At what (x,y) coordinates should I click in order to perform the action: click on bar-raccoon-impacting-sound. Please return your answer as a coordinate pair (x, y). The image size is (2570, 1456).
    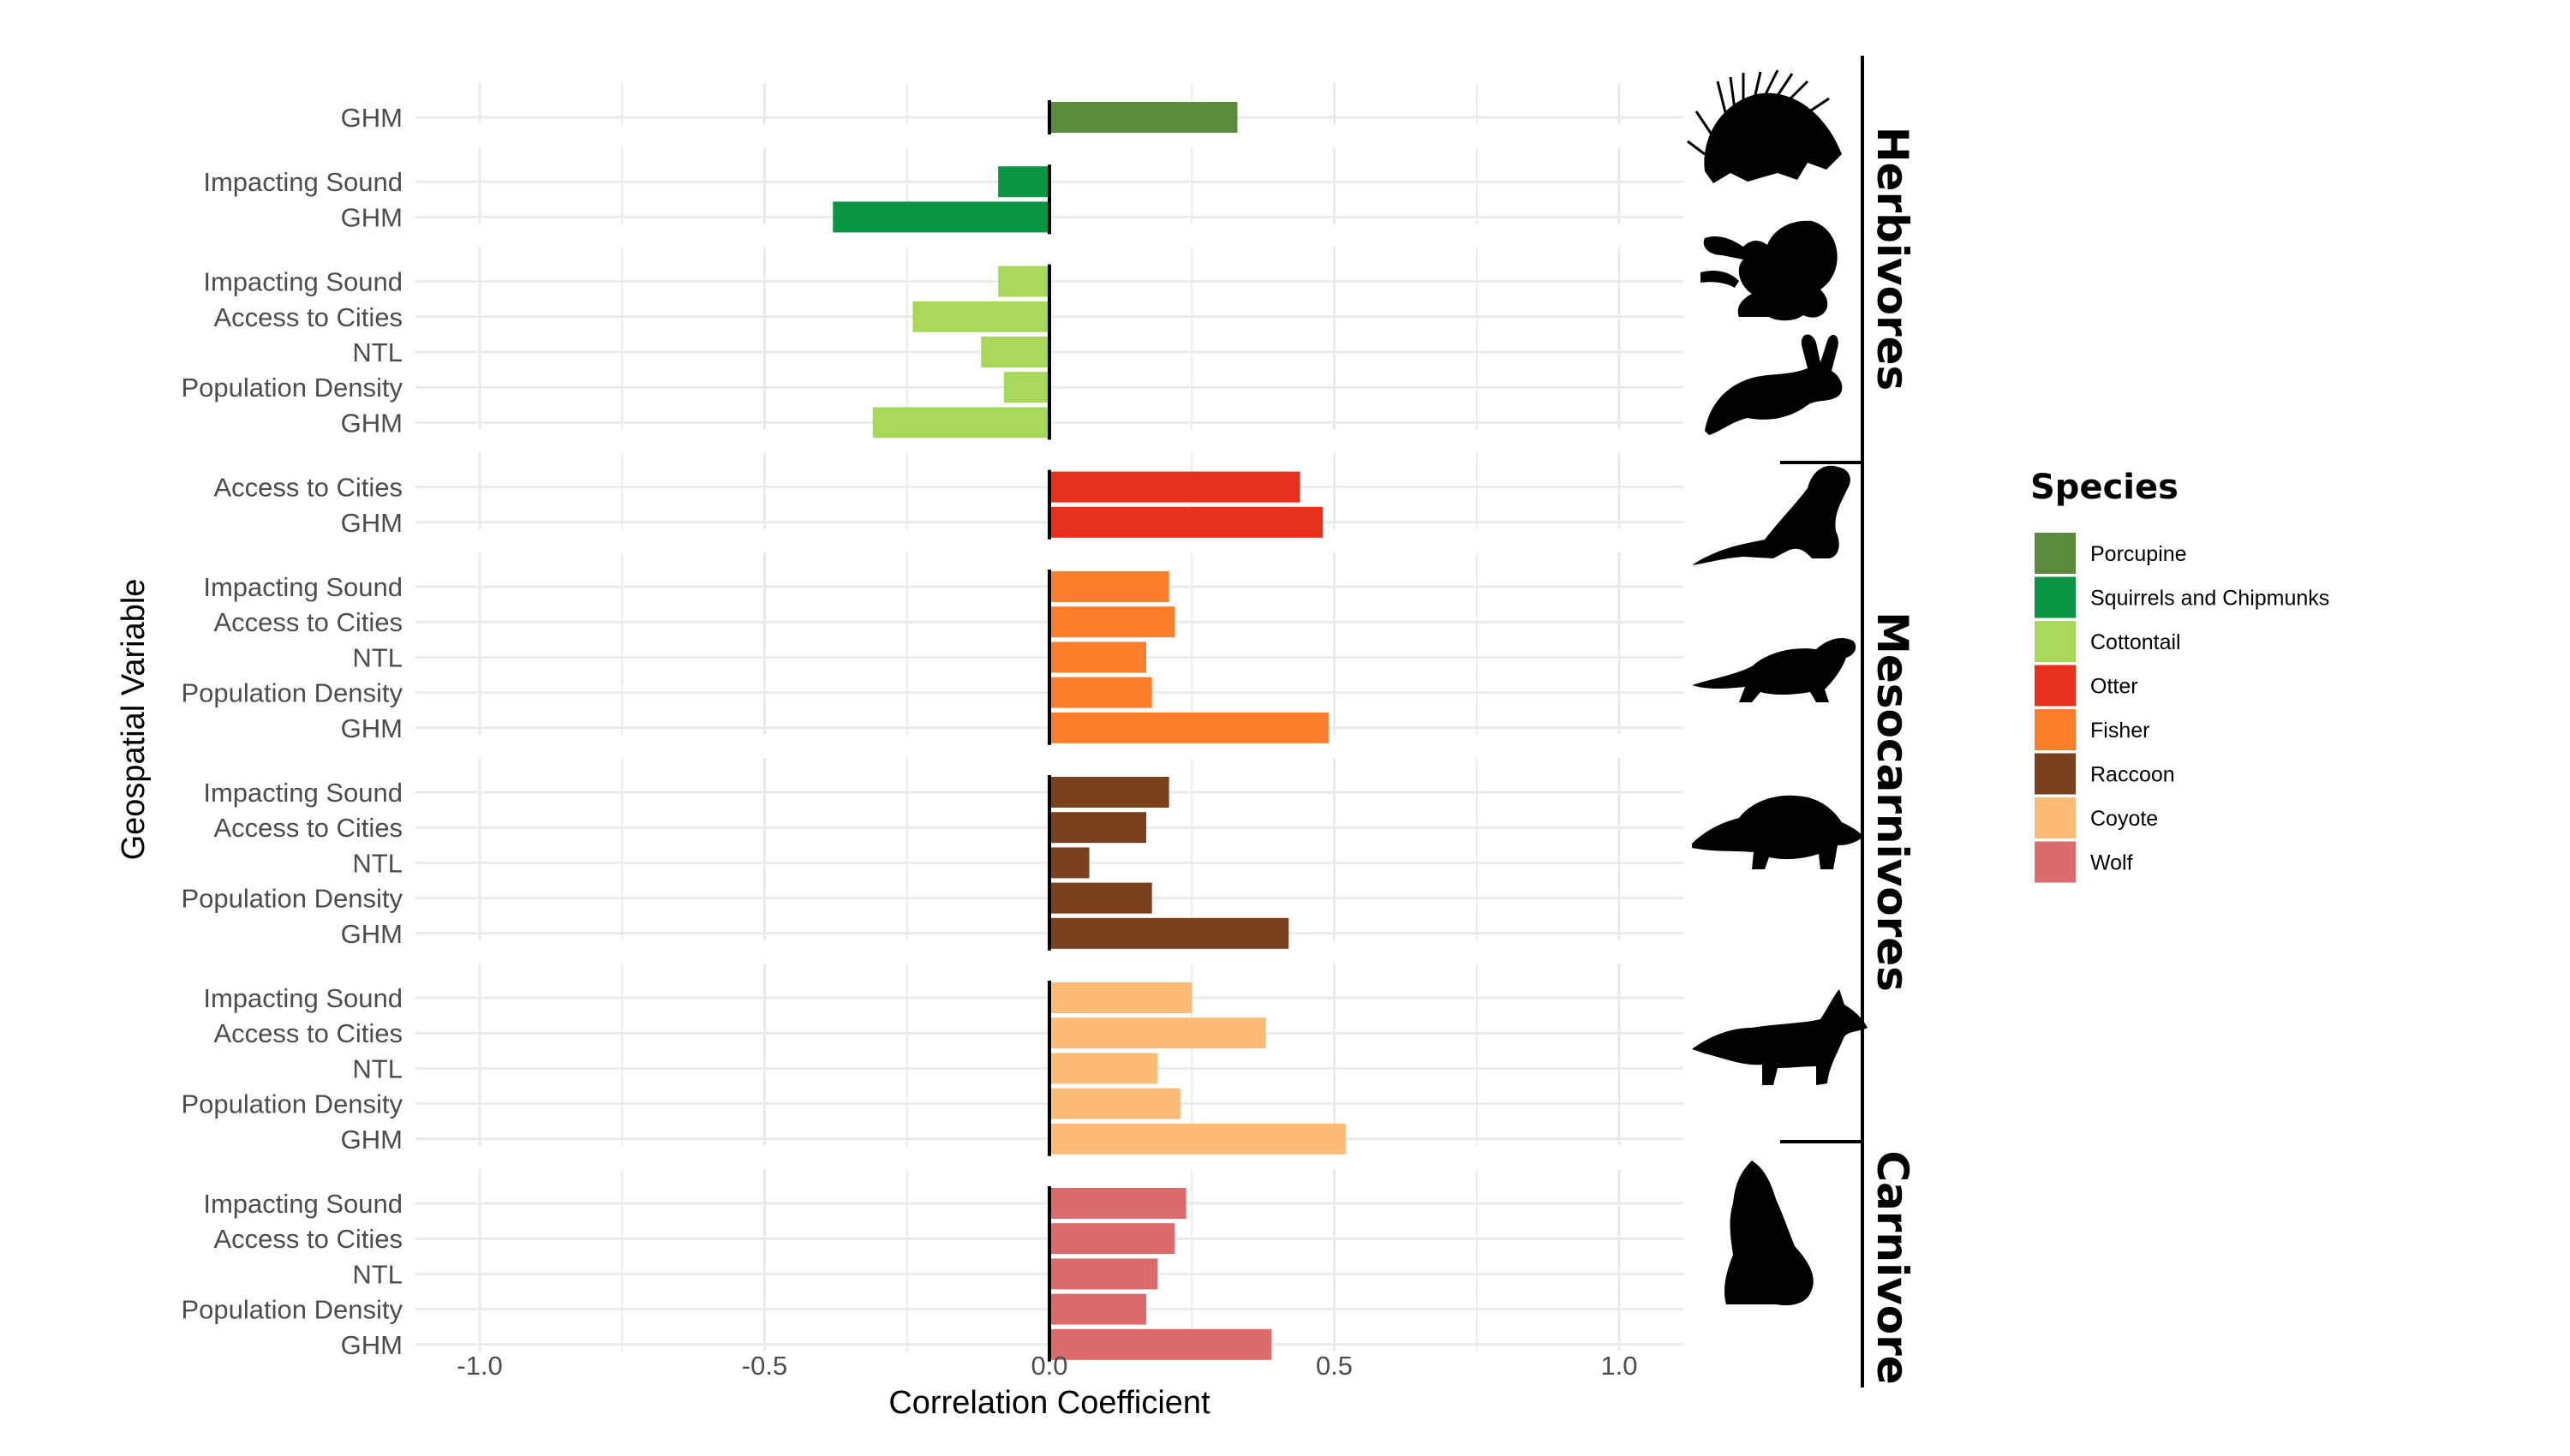
    Looking at the image, I should click on (1109, 792).